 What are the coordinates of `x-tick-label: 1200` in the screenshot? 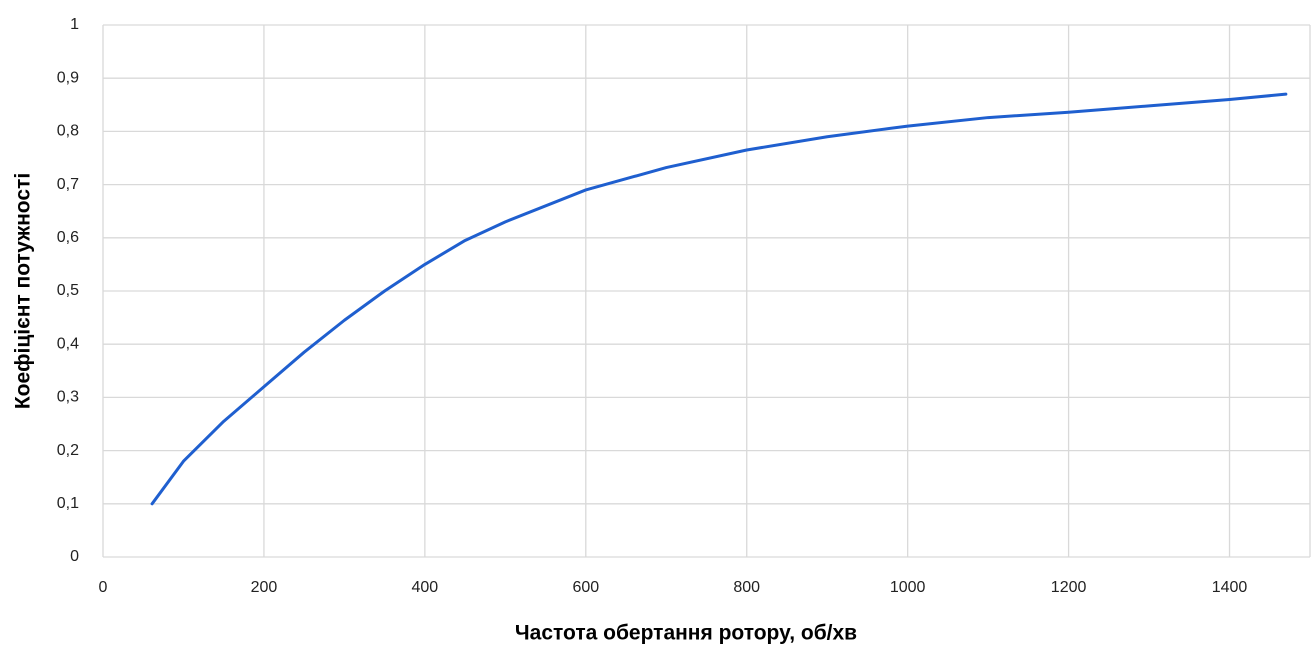 It's located at (1069, 587).